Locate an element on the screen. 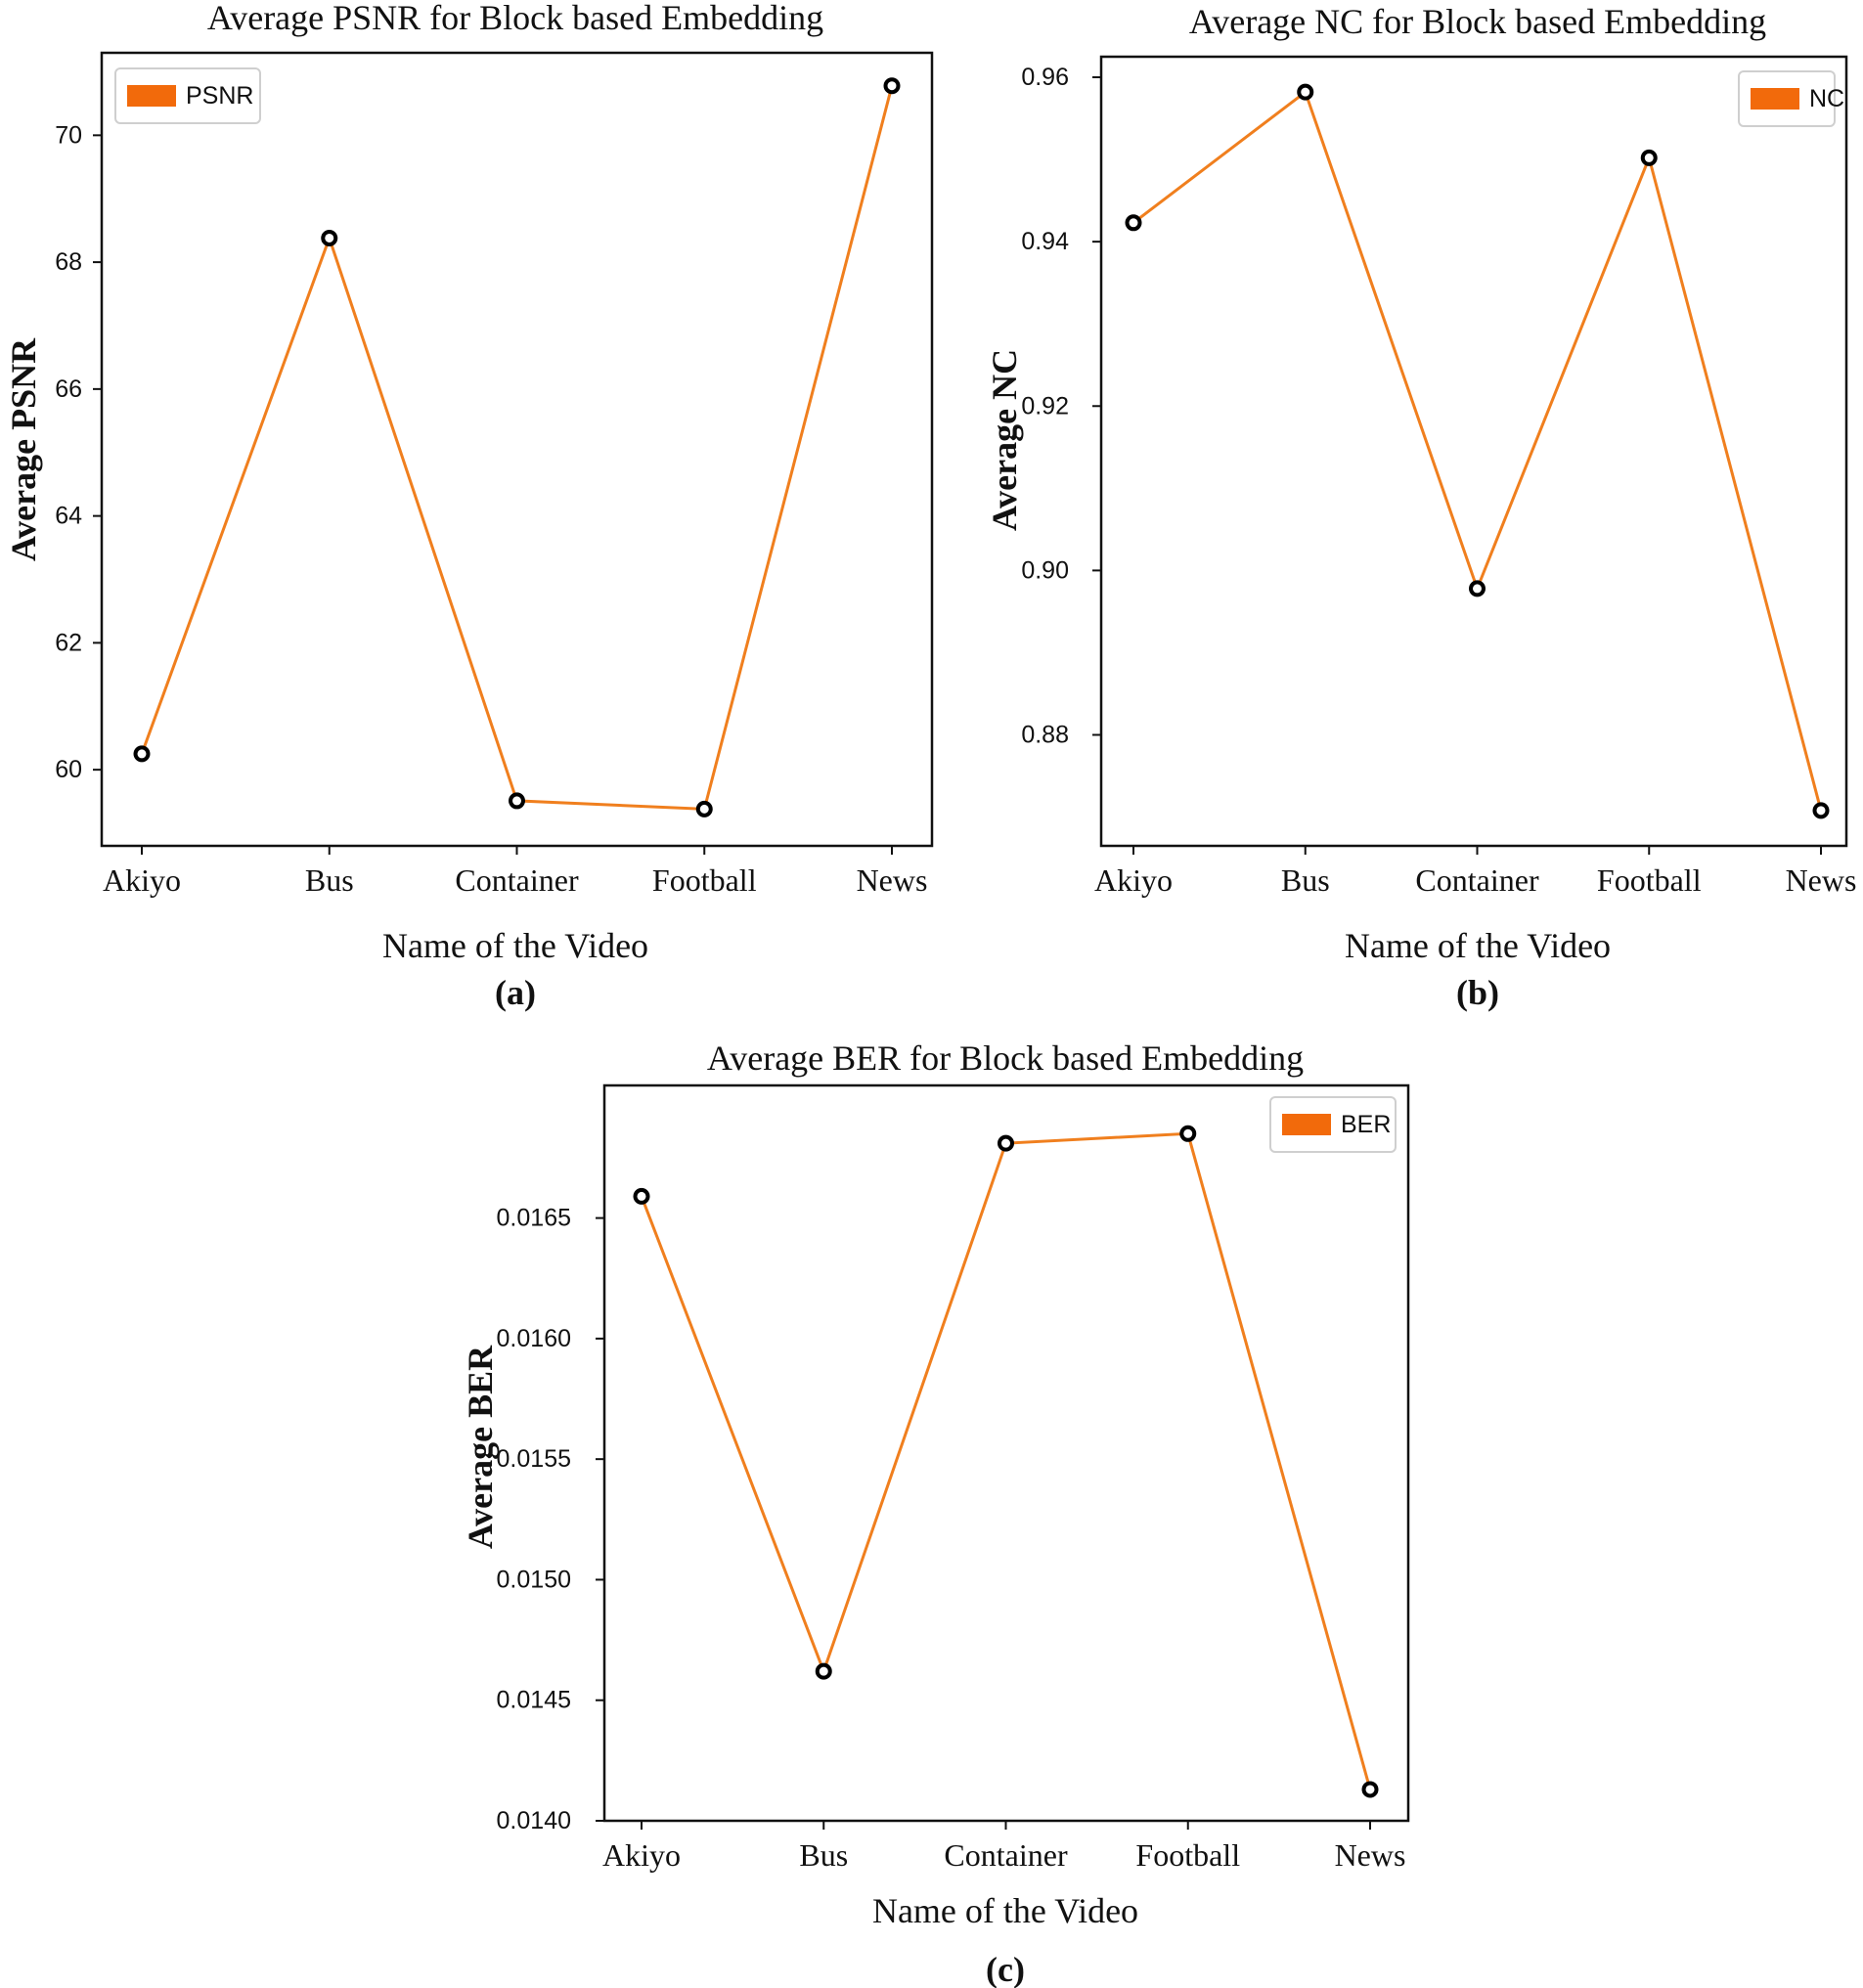 This screenshot has width=1863, height=1988. chart-title: Average BER for Block based Embedding is located at coordinates (1005, 1058).